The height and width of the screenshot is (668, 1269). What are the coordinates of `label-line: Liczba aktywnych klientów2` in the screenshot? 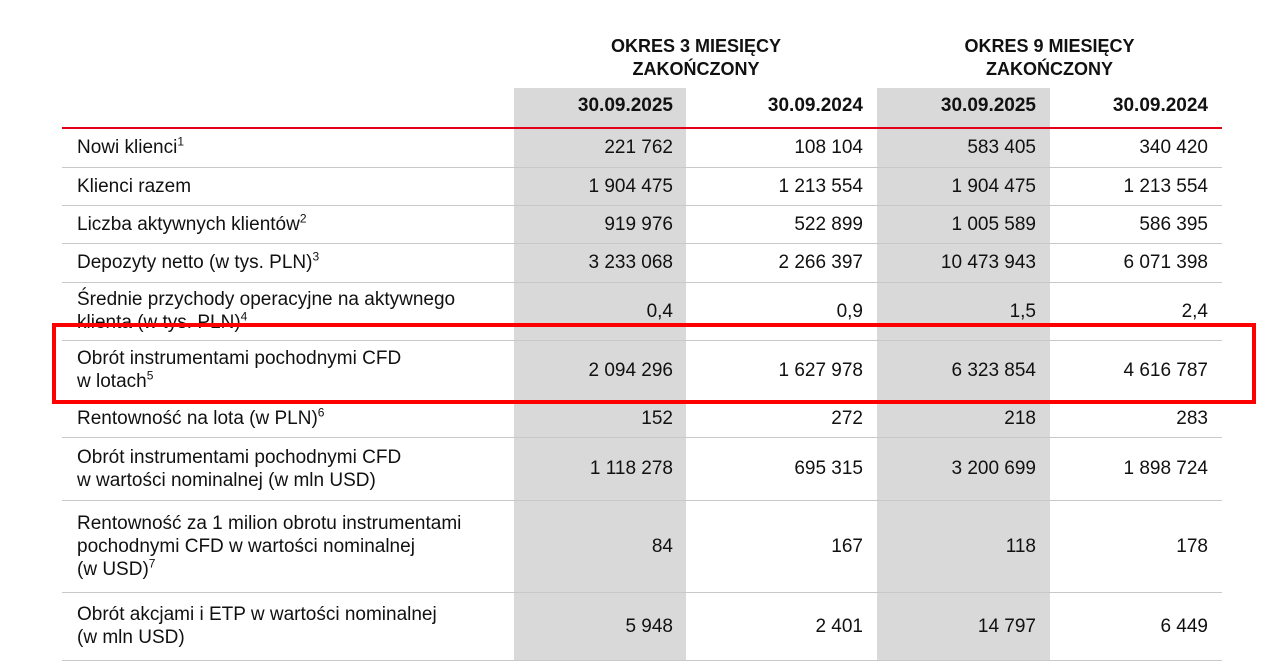 It's located at (192, 224).